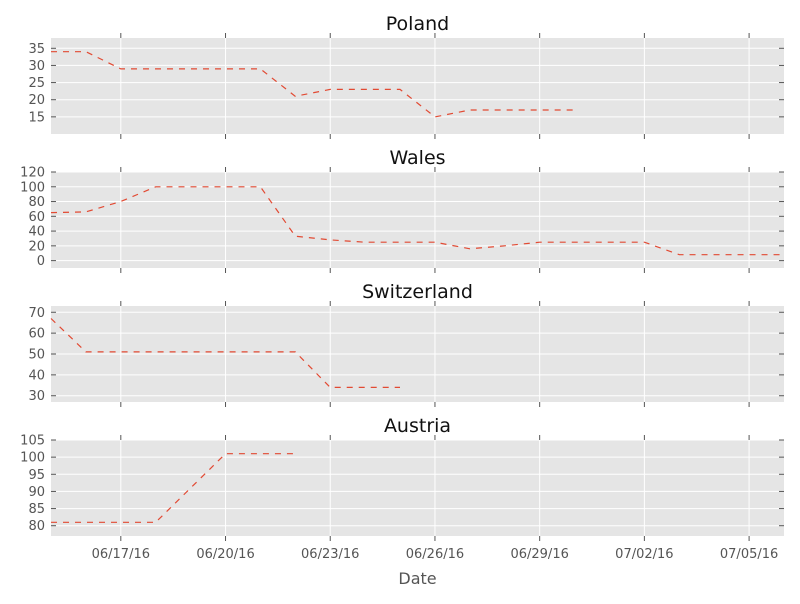 The image size is (800, 604). Describe the element at coordinates (749, 554) in the screenshot. I see `x-tick-label: 07/05/16` at that location.